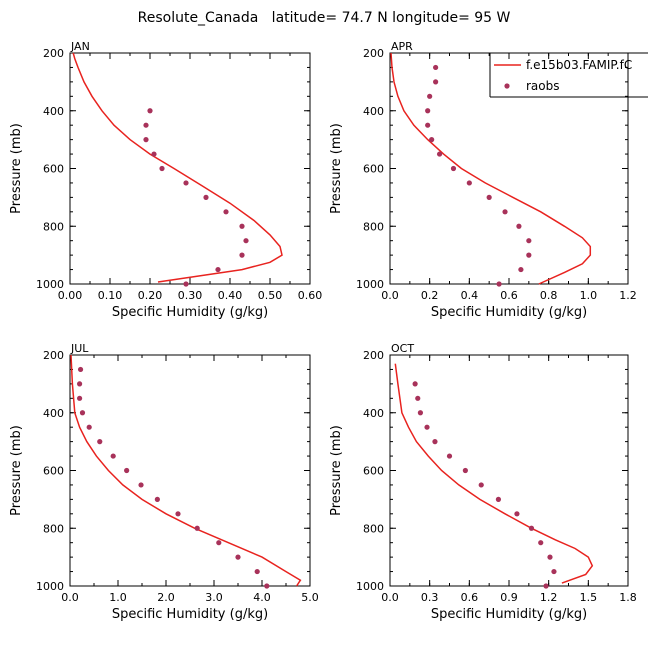  I want to click on panel-label: APR, so click(402, 46).